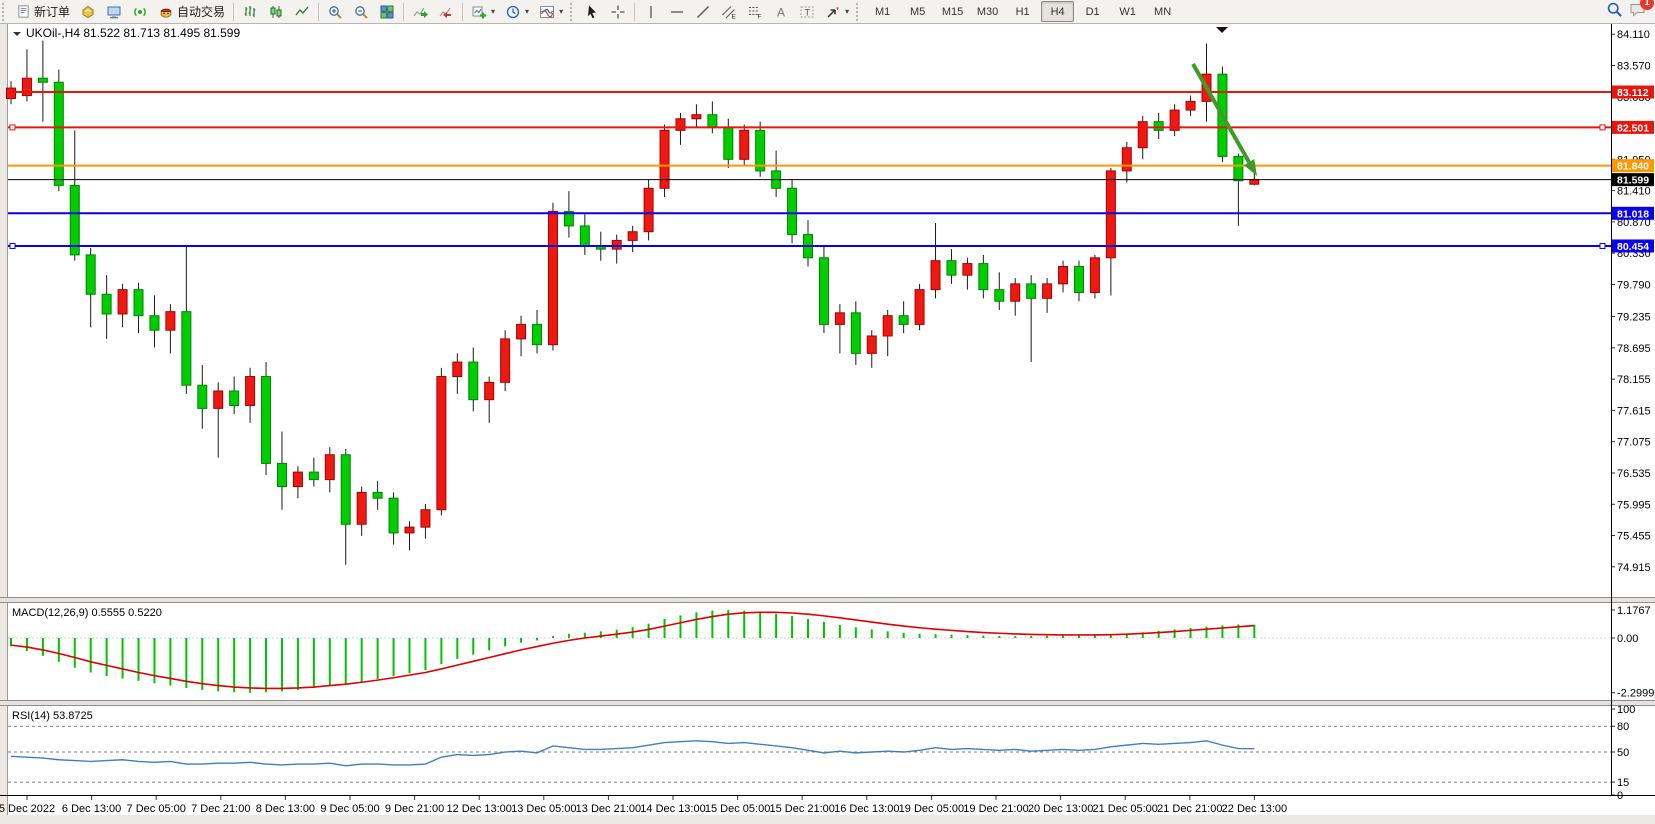  What do you see at coordinates (1614, 12) in the screenshot?
I see `search-icon` at bounding box center [1614, 12].